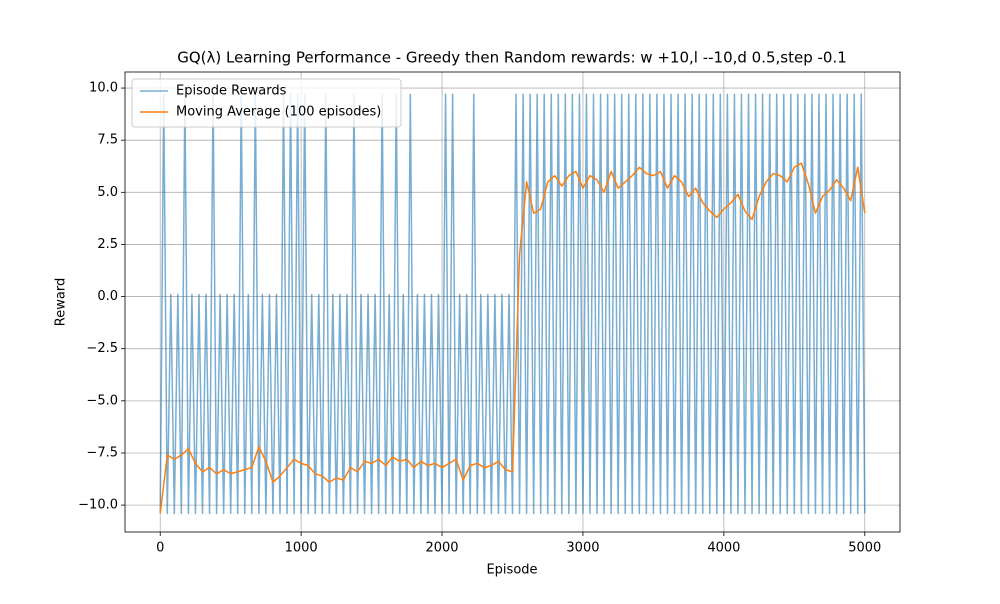 The height and width of the screenshot is (604, 1000). I want to click on legend-box, so click(266, 103).